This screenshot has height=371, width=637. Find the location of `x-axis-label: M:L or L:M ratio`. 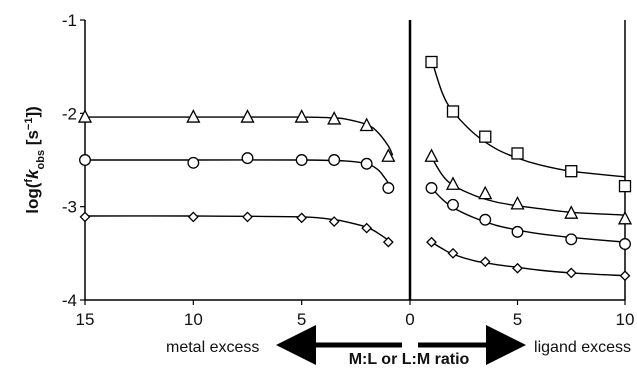

x-axis-label: M:L or L:M ratio is located at coordinates (409, 359).